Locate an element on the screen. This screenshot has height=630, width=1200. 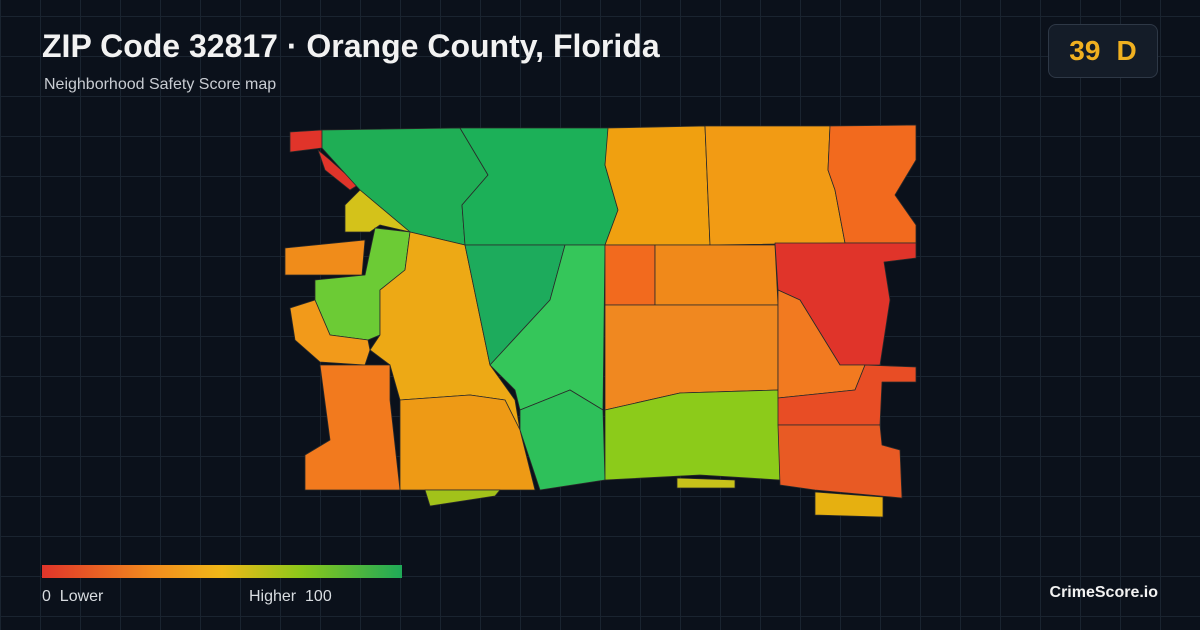
legend-high: Higher 100 is located at coordinates (290, 597).